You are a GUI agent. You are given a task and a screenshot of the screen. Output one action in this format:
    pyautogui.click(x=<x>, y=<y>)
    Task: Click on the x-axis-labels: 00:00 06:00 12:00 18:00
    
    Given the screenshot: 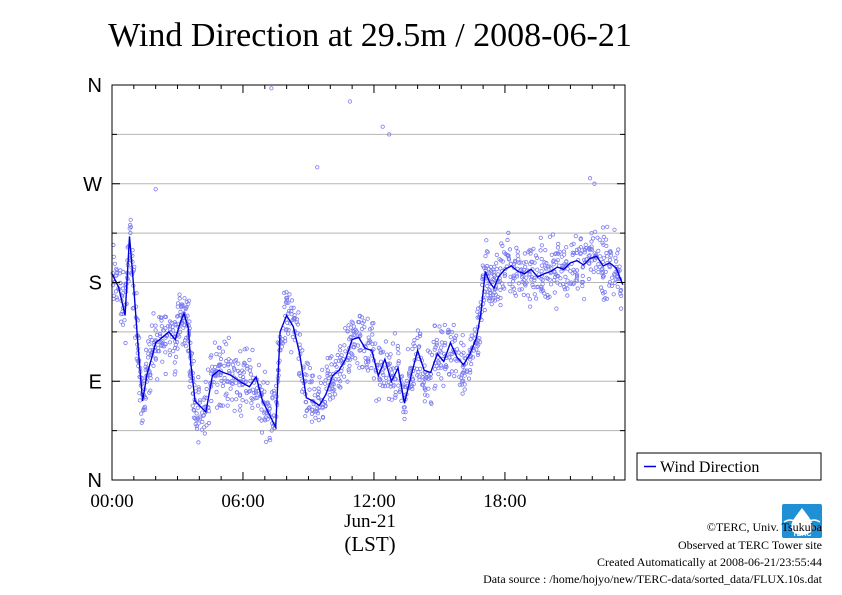 What is the action you would take?
    pyautogui.click(x=308, y=501)
    